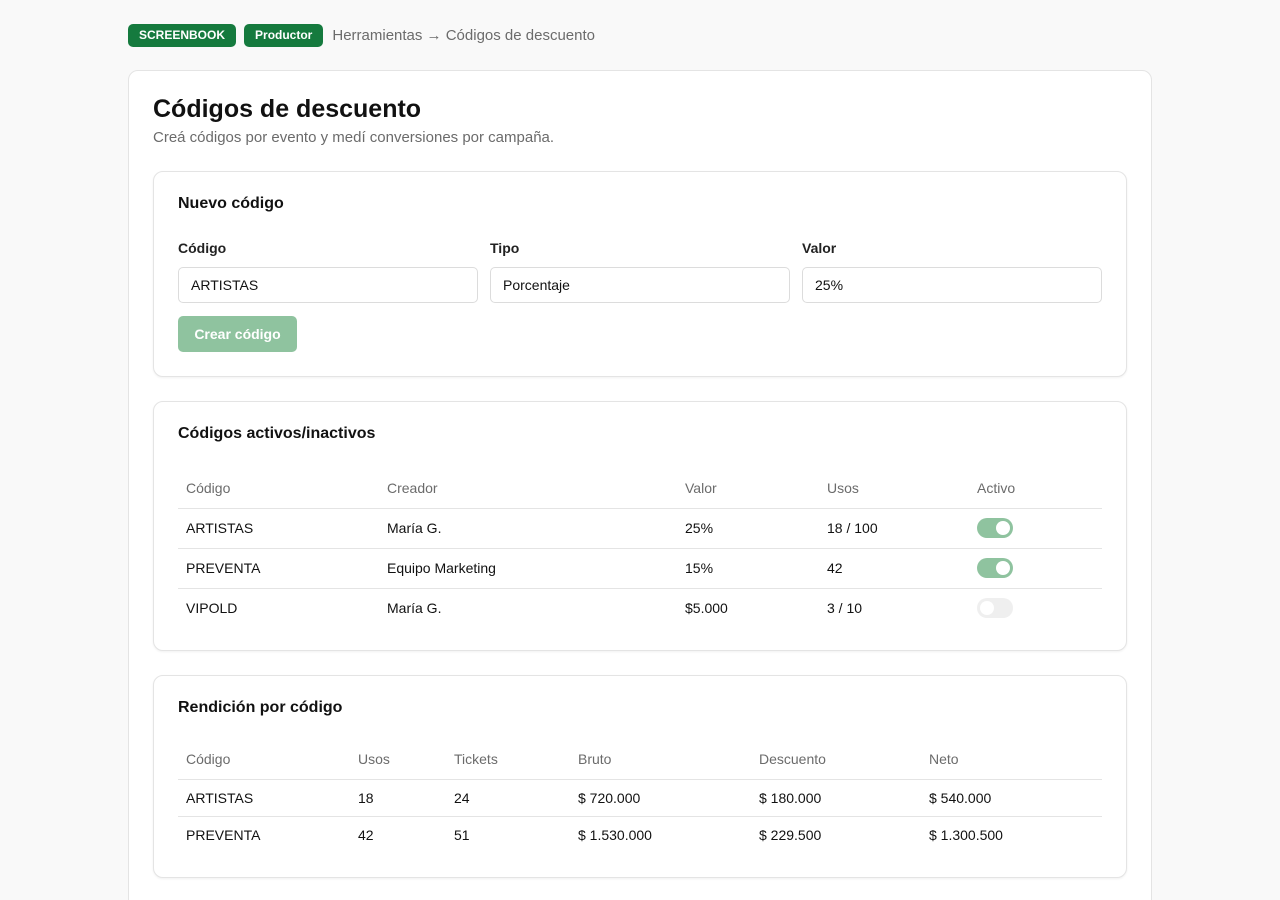 The width and height of the screenshot is (1280, 900). Describe the element at coordinates (287, 109) in the screenshot. I see `page-title: Códigos de descuento` at that location.